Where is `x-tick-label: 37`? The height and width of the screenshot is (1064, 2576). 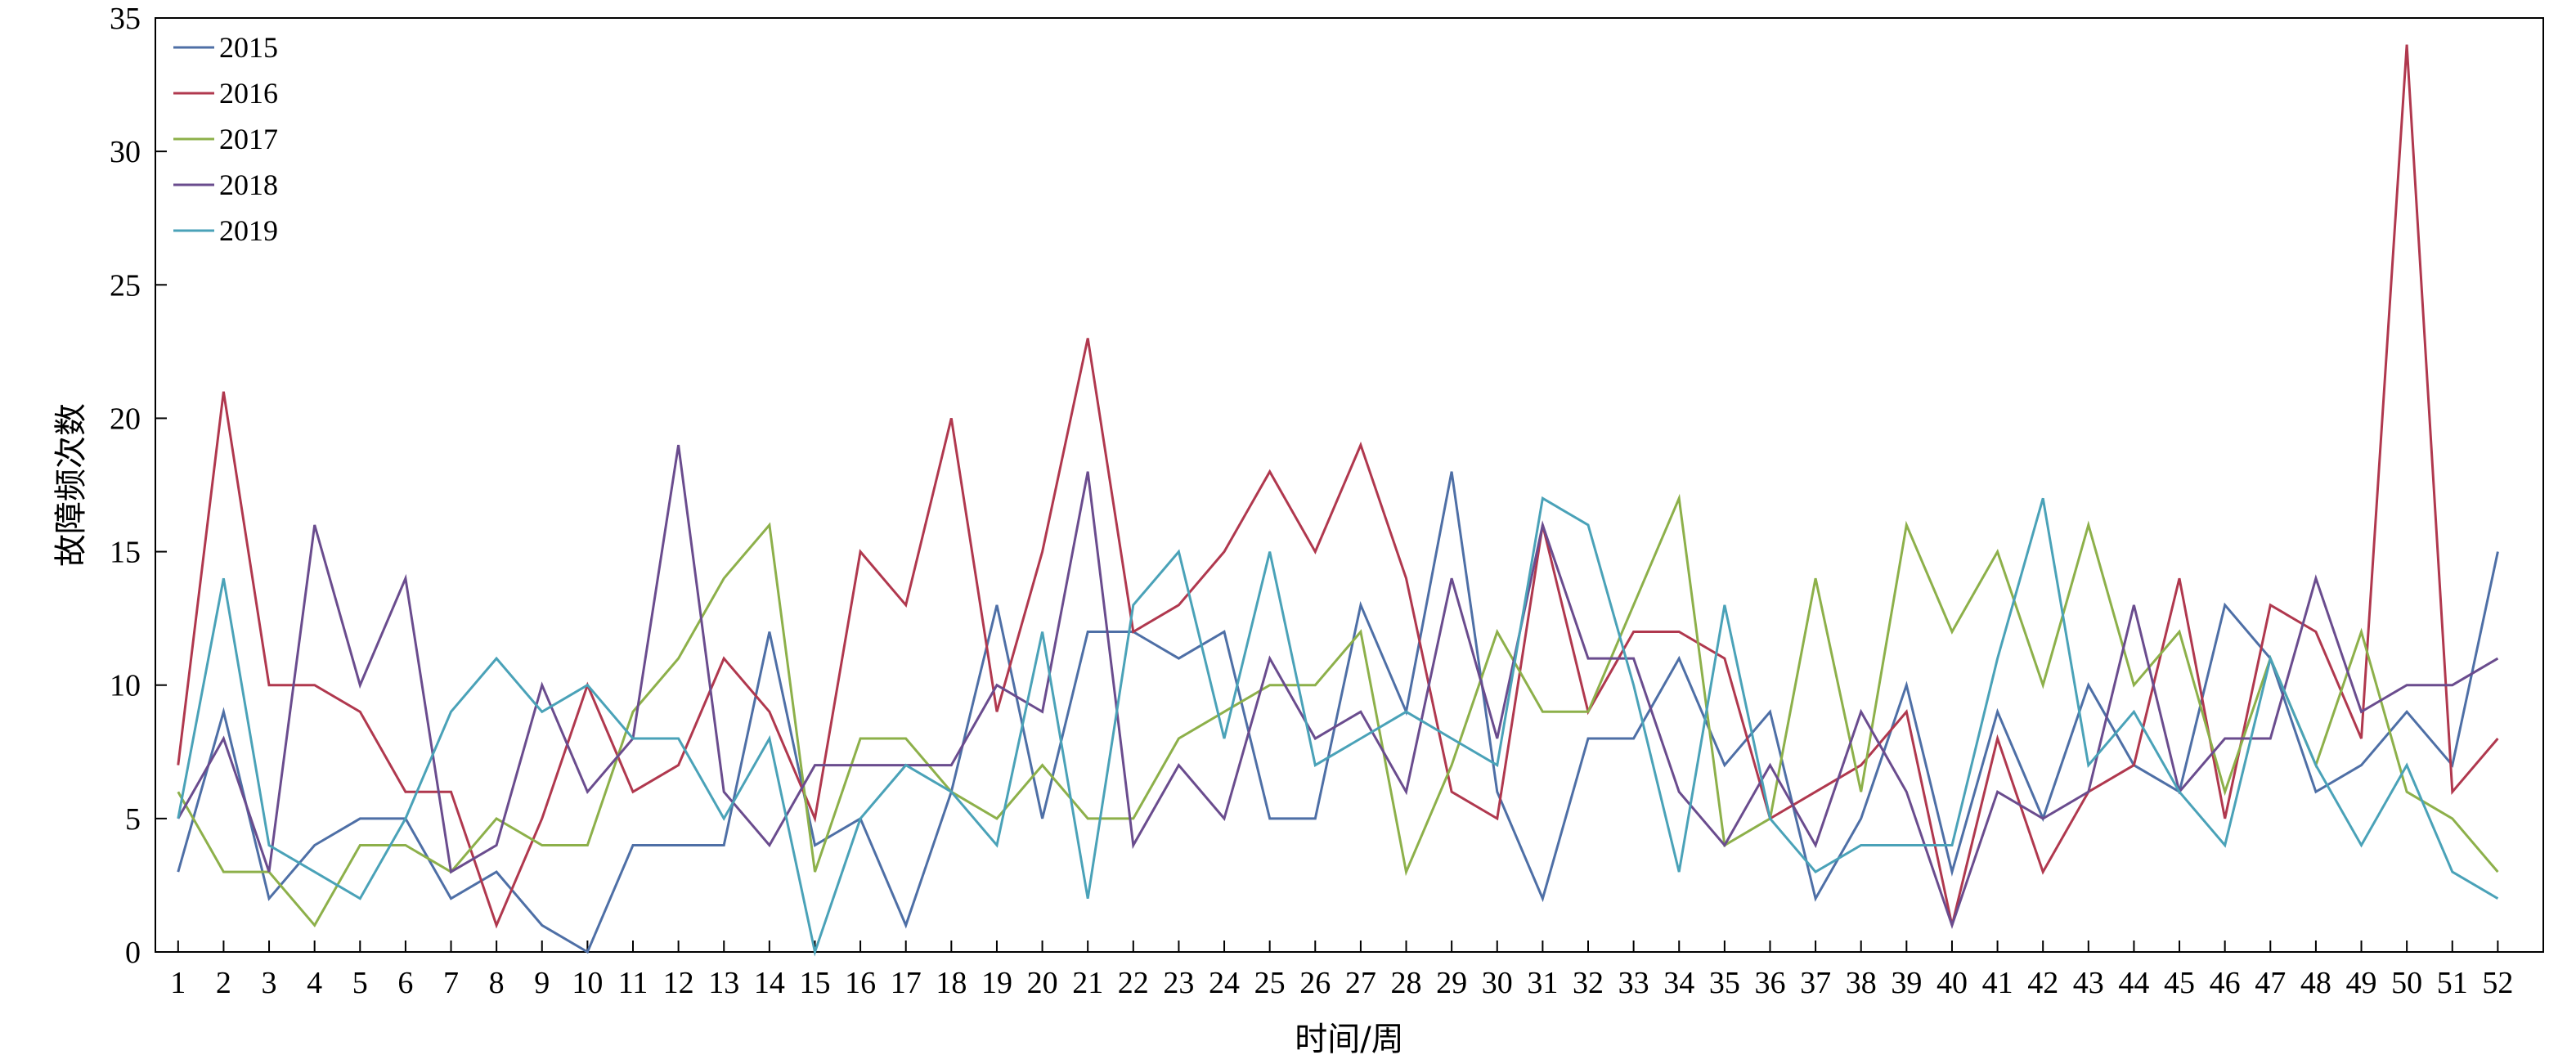
x-tick-label: 37 is located at coordinates (1815, 983).